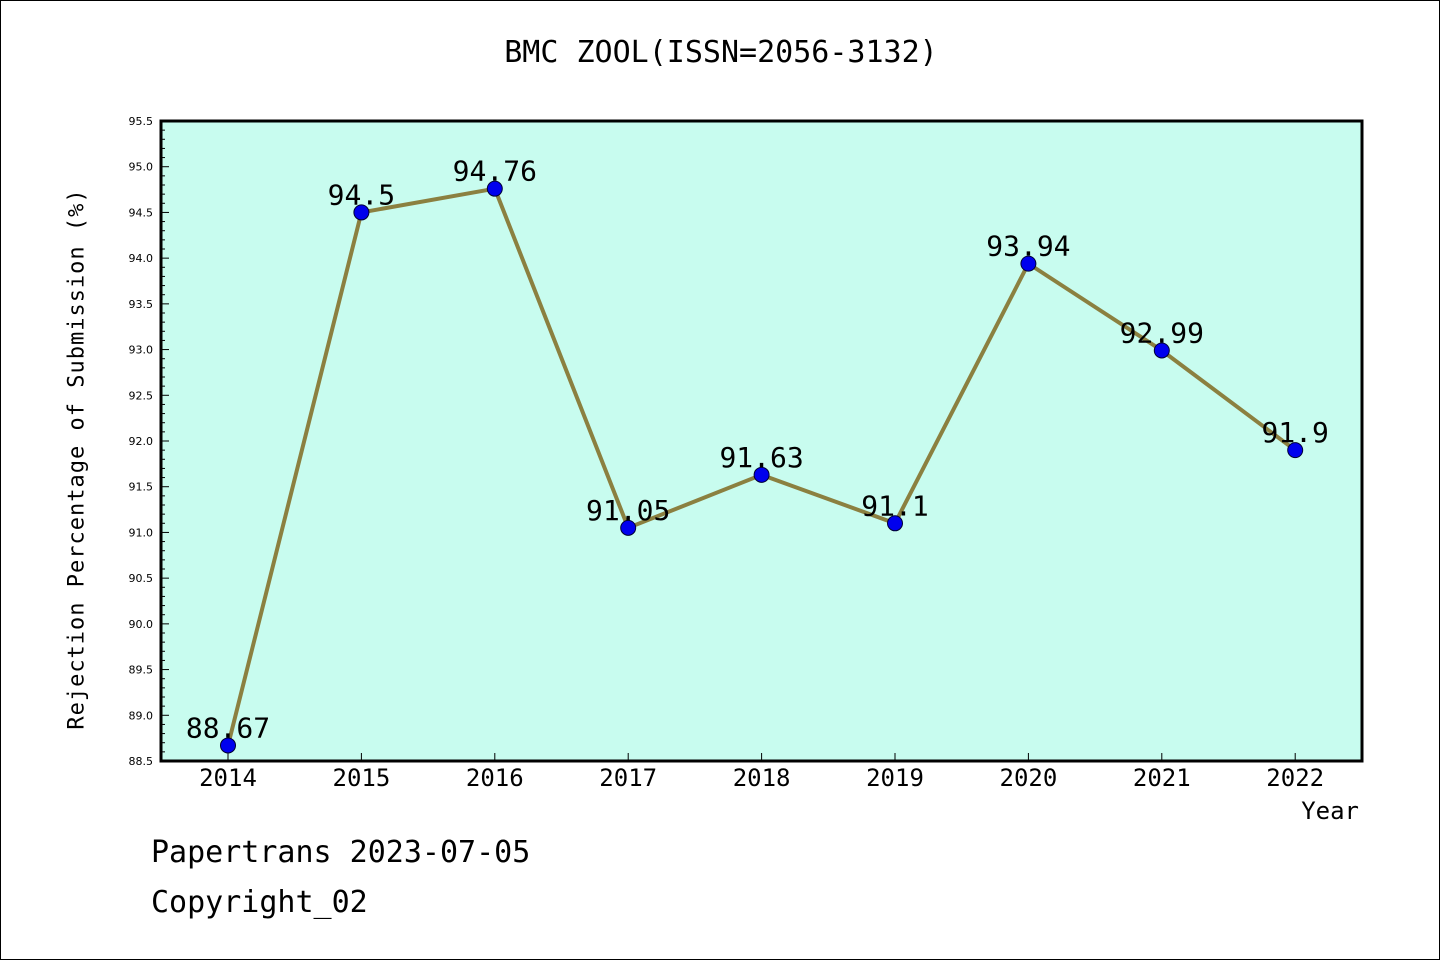 This screenshot has height=960, width=1440. What do you see at coordinates (762, 778) in the screenshot?
I see `x-tick-label: 2018` at bounding box center [762, 778].